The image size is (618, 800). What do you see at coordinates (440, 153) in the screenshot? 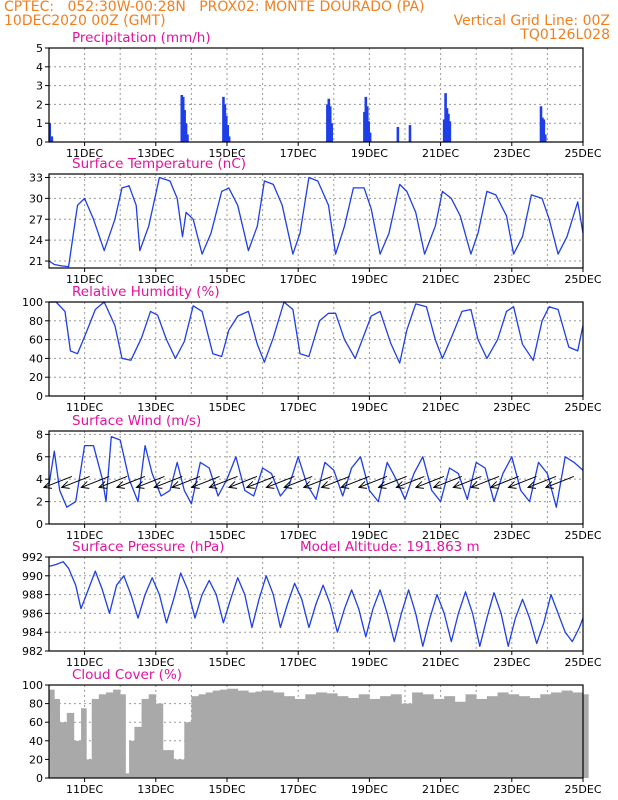
I see `xtick-label-precip: 21DEC` at bounding box center [440, 153].